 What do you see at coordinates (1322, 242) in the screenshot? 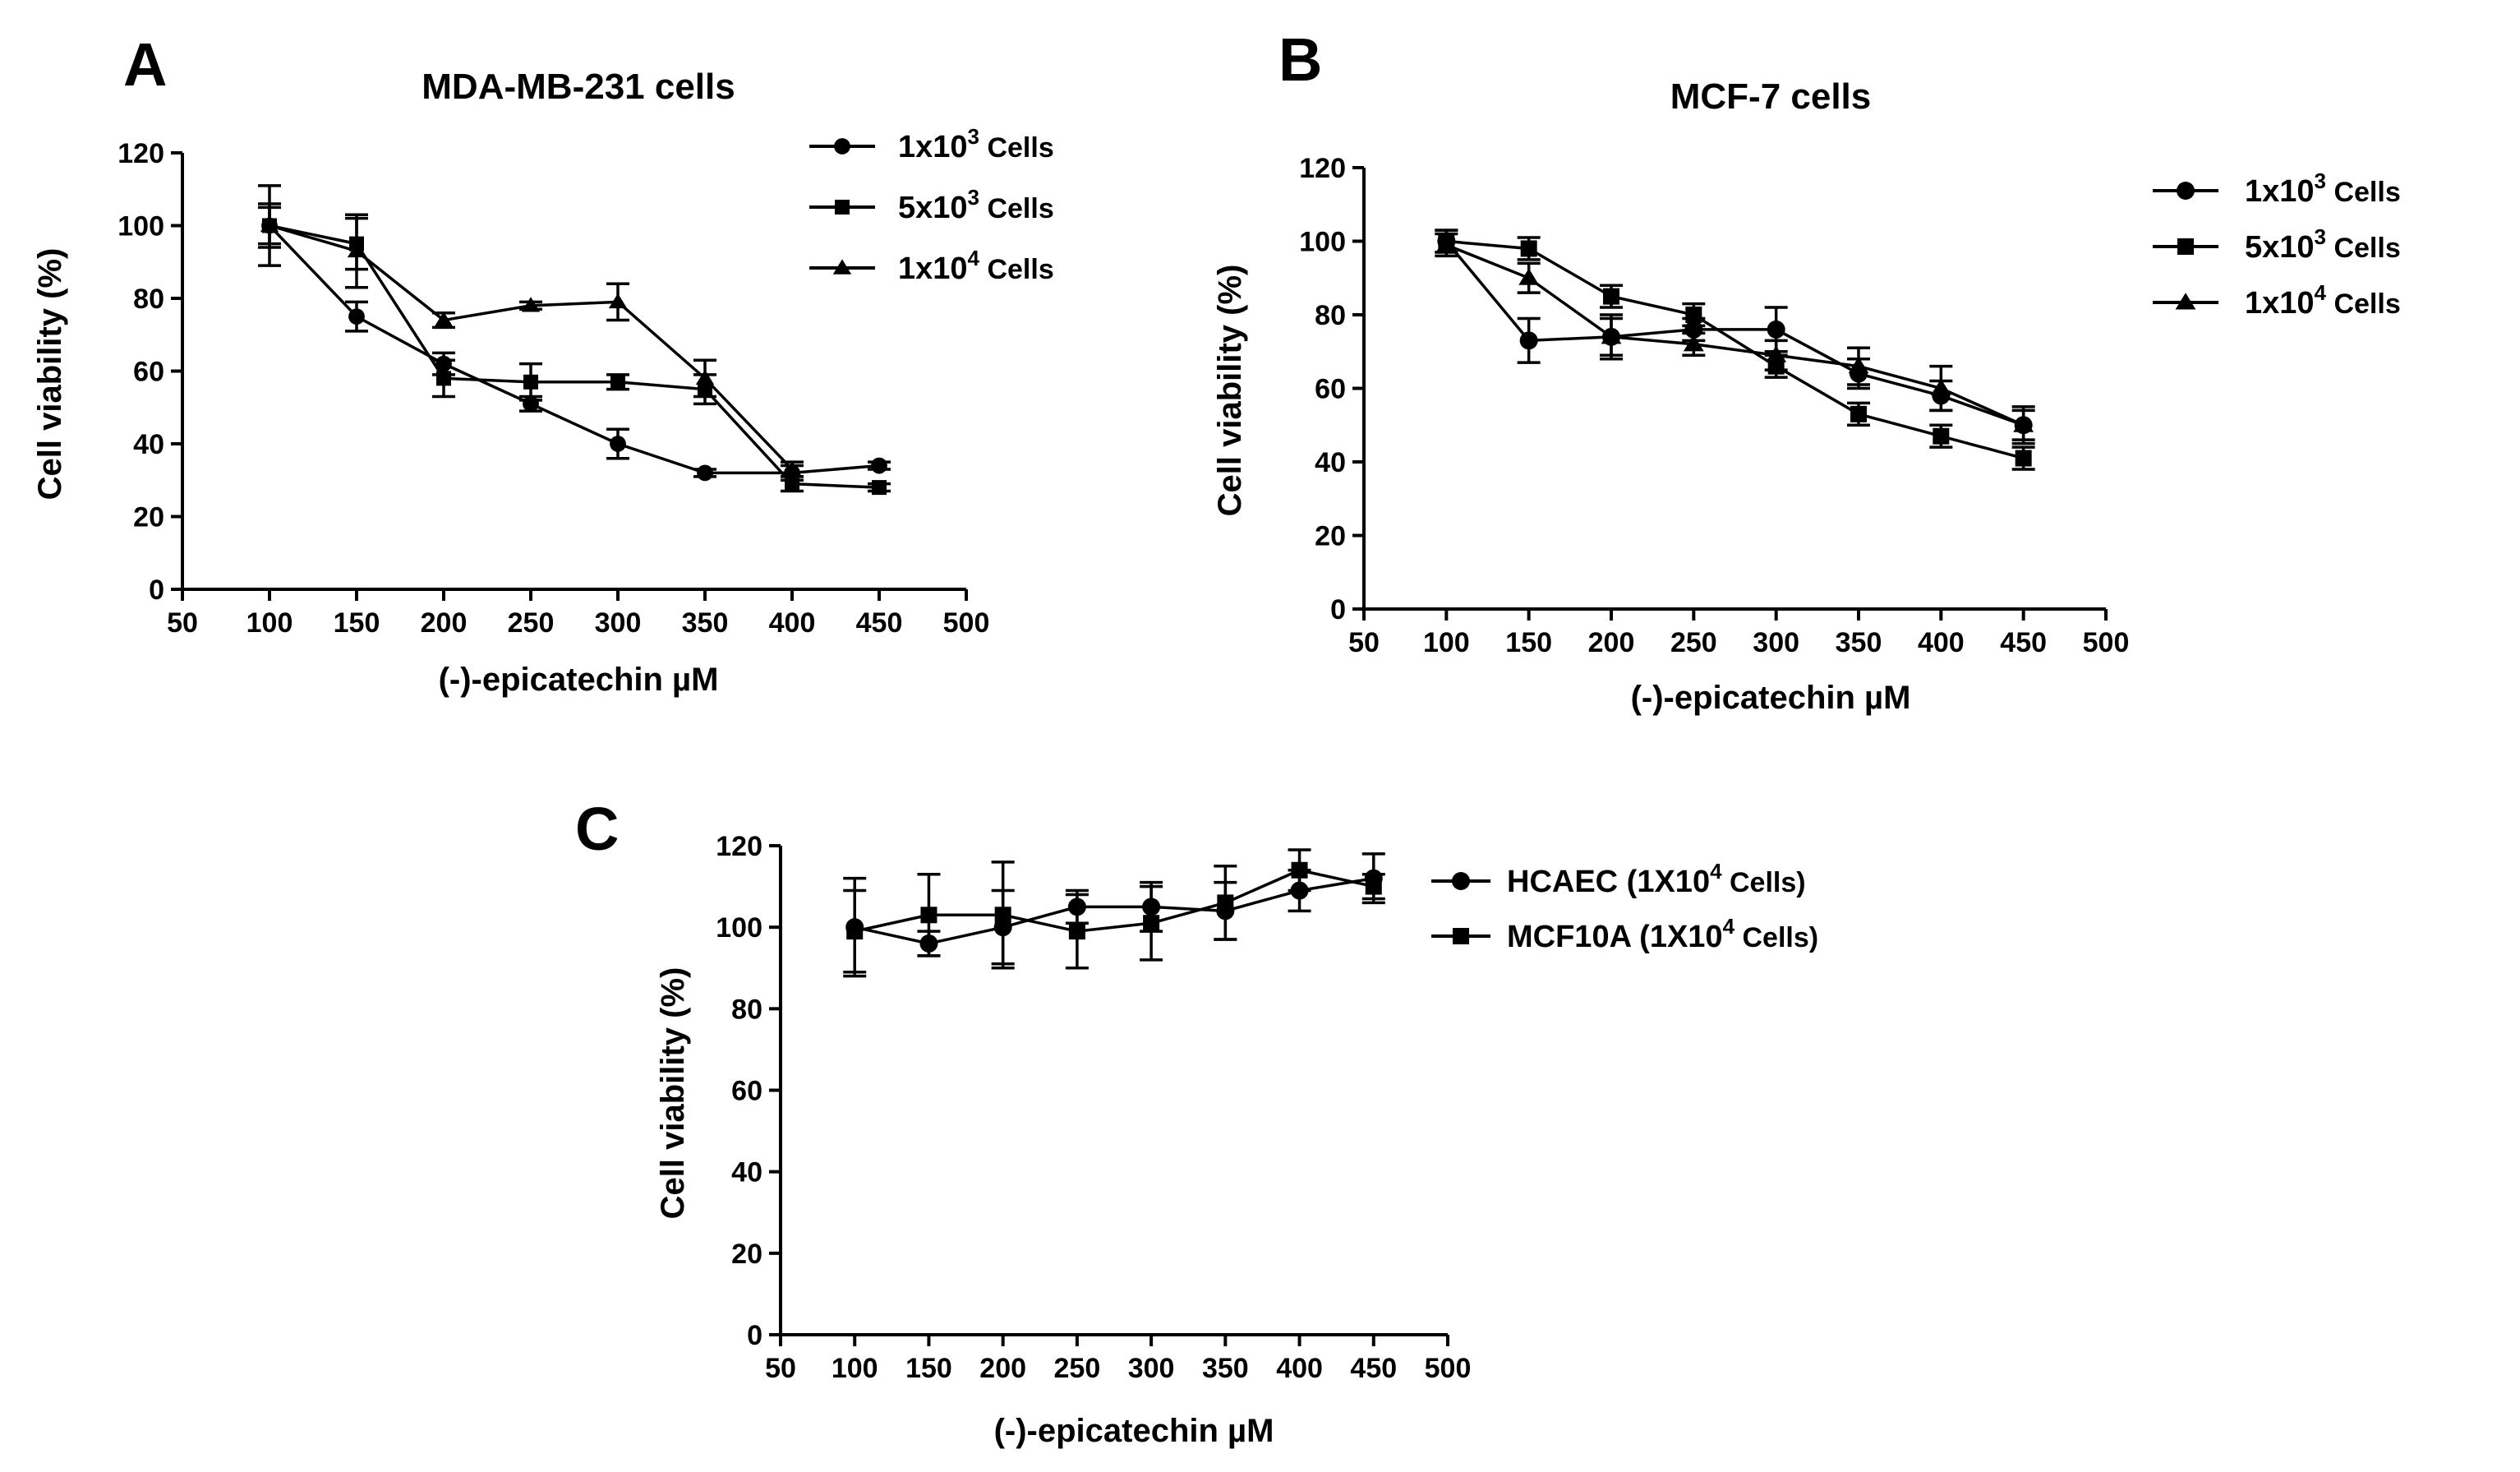
I see `panel-b-y-tick-label: 100` at bounding box center [1322, 242].